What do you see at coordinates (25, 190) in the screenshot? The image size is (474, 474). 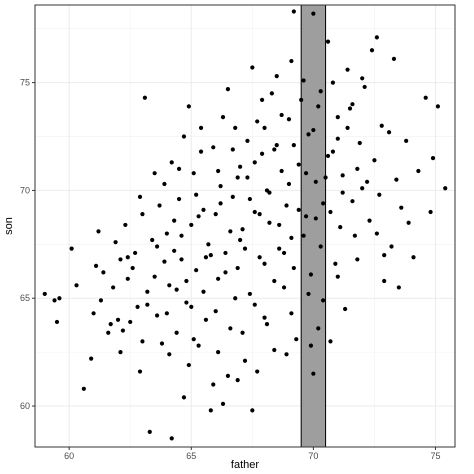 I see `y-tick-label: 70` at bounding box center [25, 190].